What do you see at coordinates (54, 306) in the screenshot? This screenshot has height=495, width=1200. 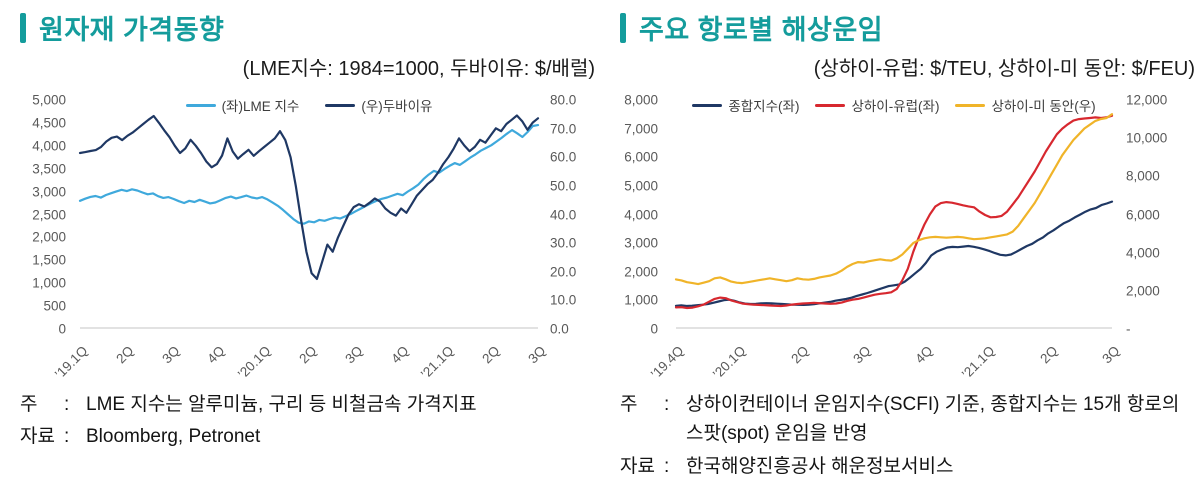 I see `y-axis-tick-left: 500` at bounding box center [54, 306].